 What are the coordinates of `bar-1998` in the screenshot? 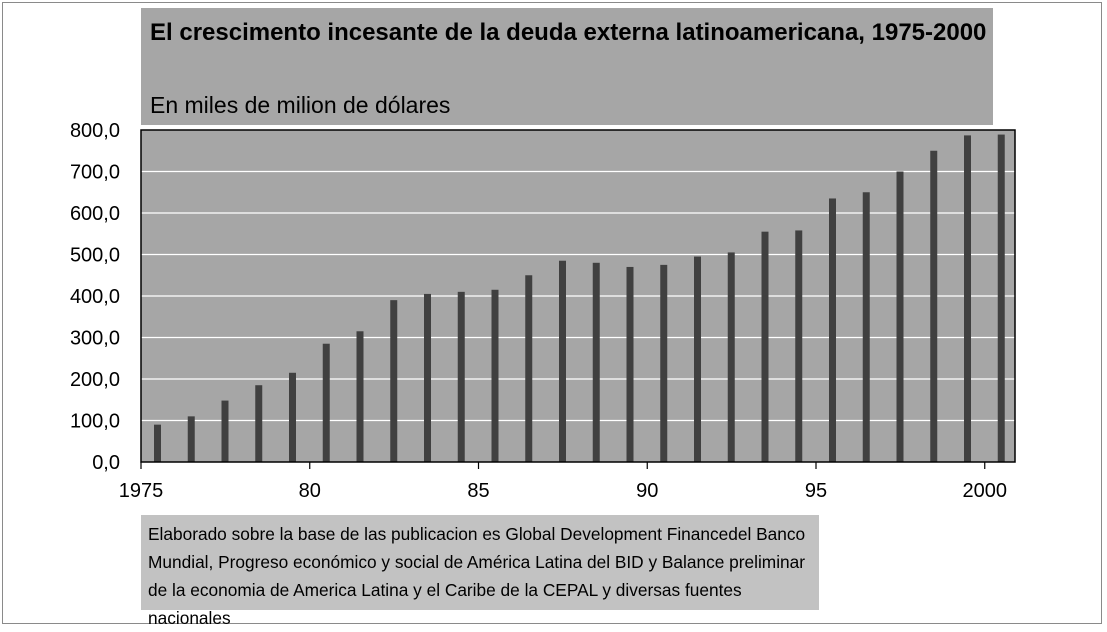 It's located at (934, 306).